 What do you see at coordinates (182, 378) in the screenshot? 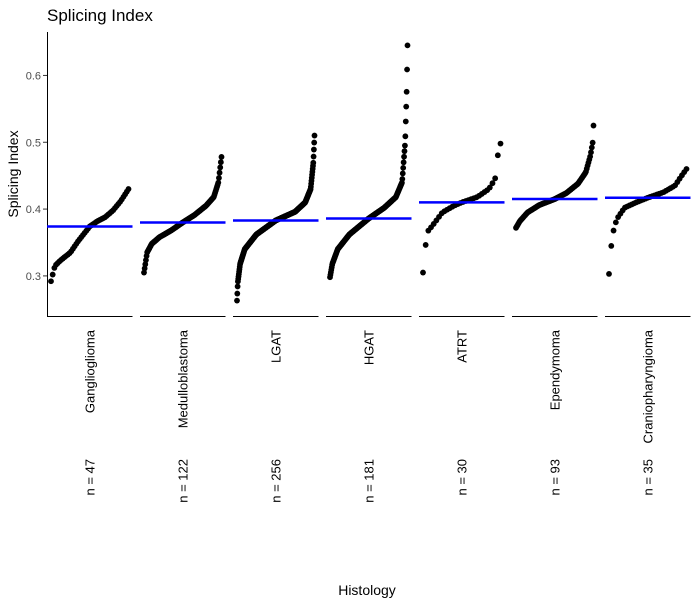
I see `category-label: Medulloblastoma` at bounding box center [182, 378].